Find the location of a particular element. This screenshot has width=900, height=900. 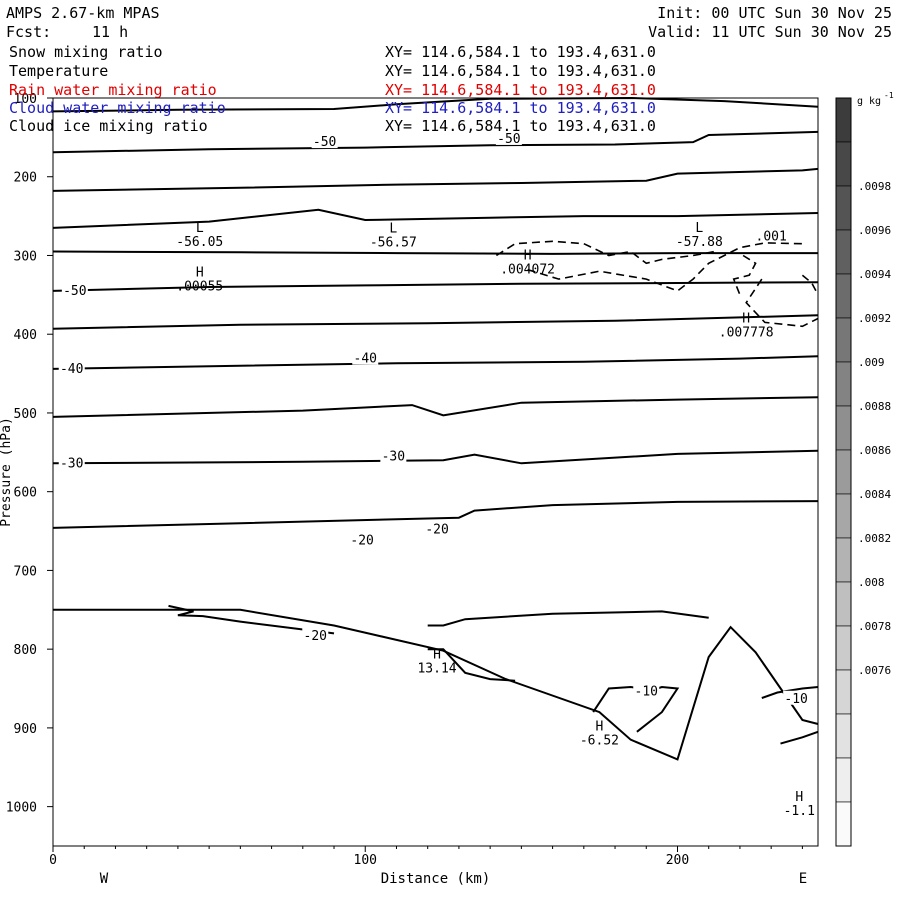

colorbar-tick-label: .0096 is located at coordinates (874, 230).